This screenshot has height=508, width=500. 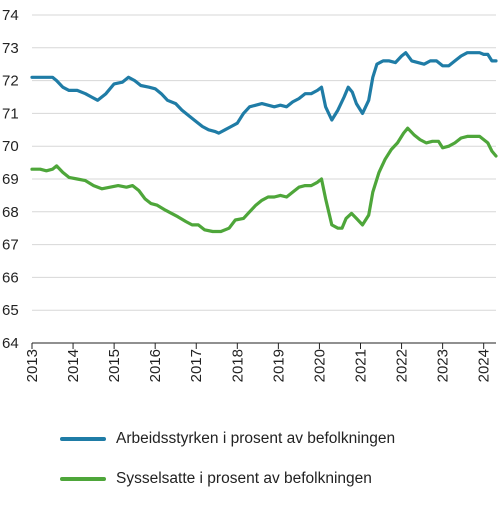 I want to click on x-tick-label: 2024, so click(x=484, y=365).